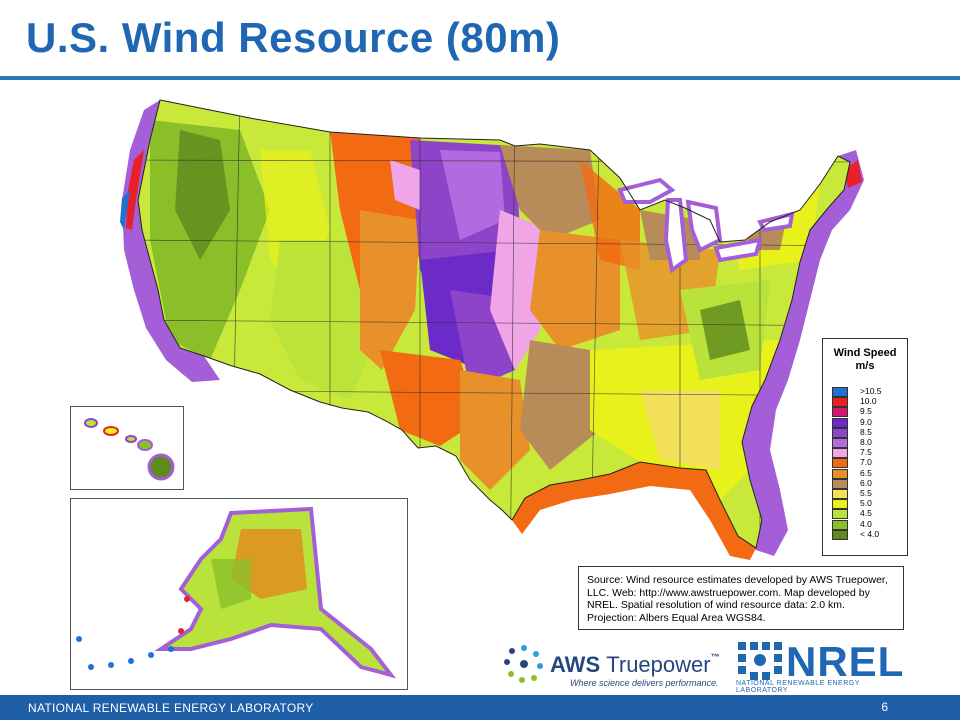 The height and width of the screenshot is (720, 960). I want to click on legend-item: 10.0, so click(867, 402).